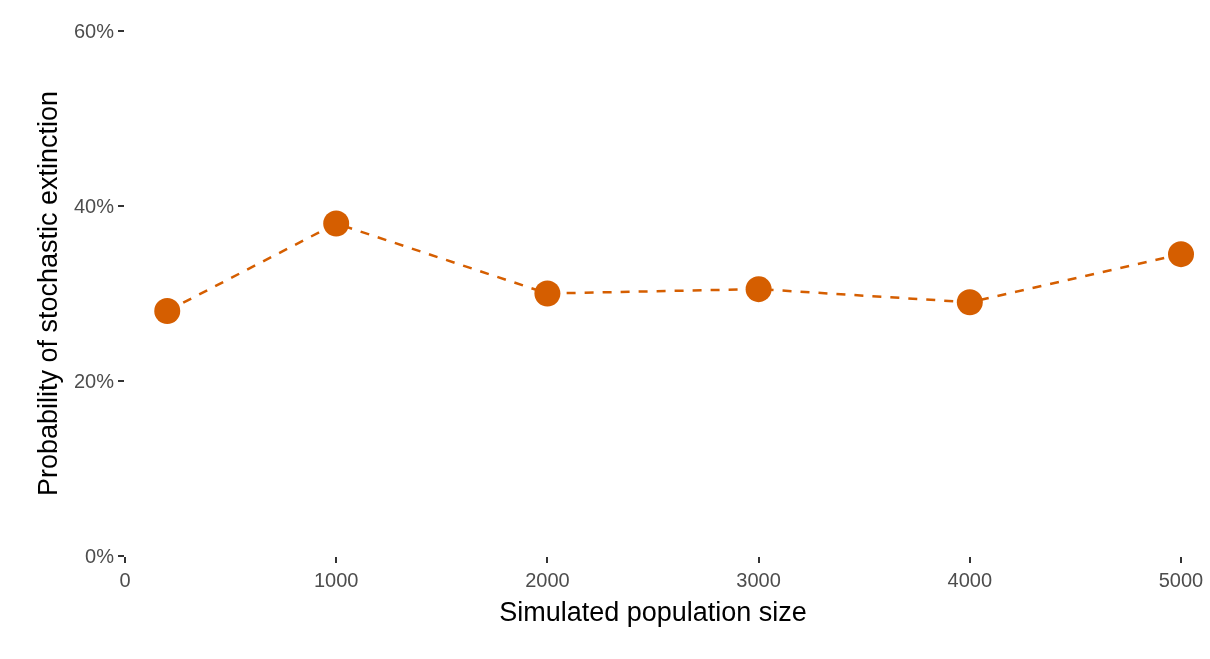 The height and width of the screenshot is (659, 1210). What do you see at coordinates (94, 31) in the screenshot?
I see `y-tick-label: 60%` at bounding box center [94, 31].